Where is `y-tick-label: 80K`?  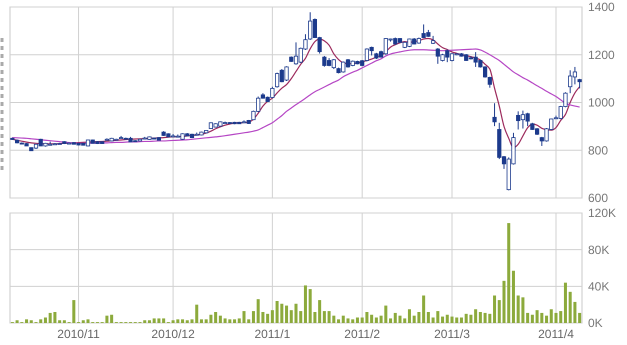
y-tick-label: 80K is located at coordinates (599, 249).